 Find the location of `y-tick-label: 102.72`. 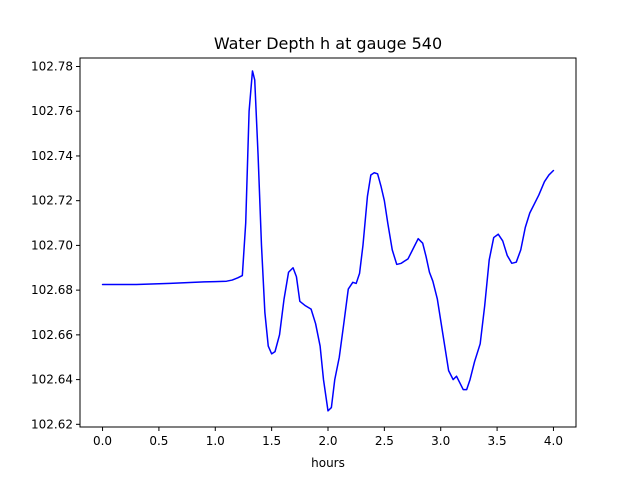

y-tick-label: 102.72 is located at coordinates (52, 201).